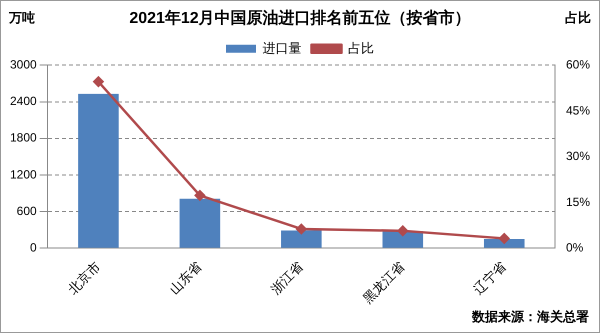 Image resolution: width=600 pixels, height=333 pixels. Describe the element at coordinates (578, 110) in the screenshot. I see `y2-tick-label: 45%` at that location.